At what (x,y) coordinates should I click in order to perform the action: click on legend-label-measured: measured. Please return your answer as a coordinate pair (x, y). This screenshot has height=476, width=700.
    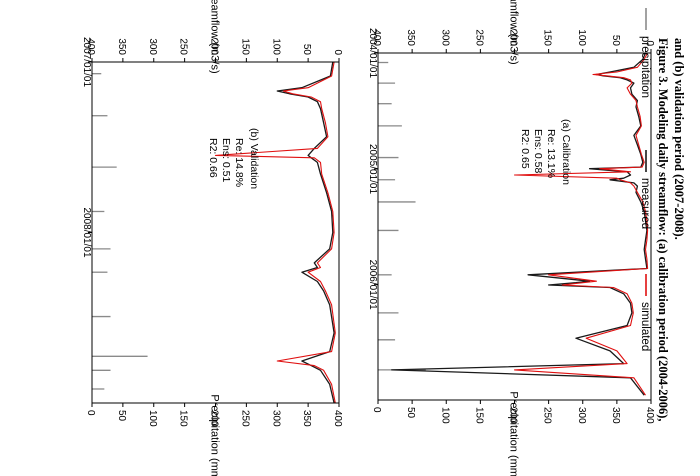
    Looking at the image, I should click on (645, 203).